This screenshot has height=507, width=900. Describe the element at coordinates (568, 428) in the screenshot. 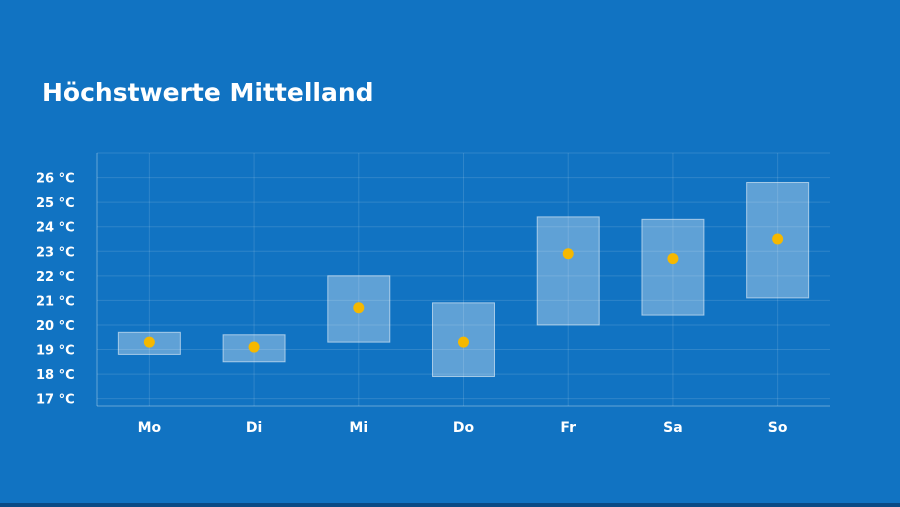

I see `x-tick-label: Fr` at that location.